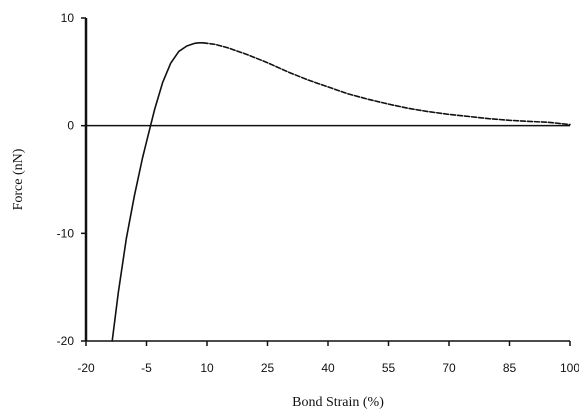  What do you see at coordinates (66, 233) in the screenshot?
I see `y-tick-label: -10` at bounding box center [66, 233].